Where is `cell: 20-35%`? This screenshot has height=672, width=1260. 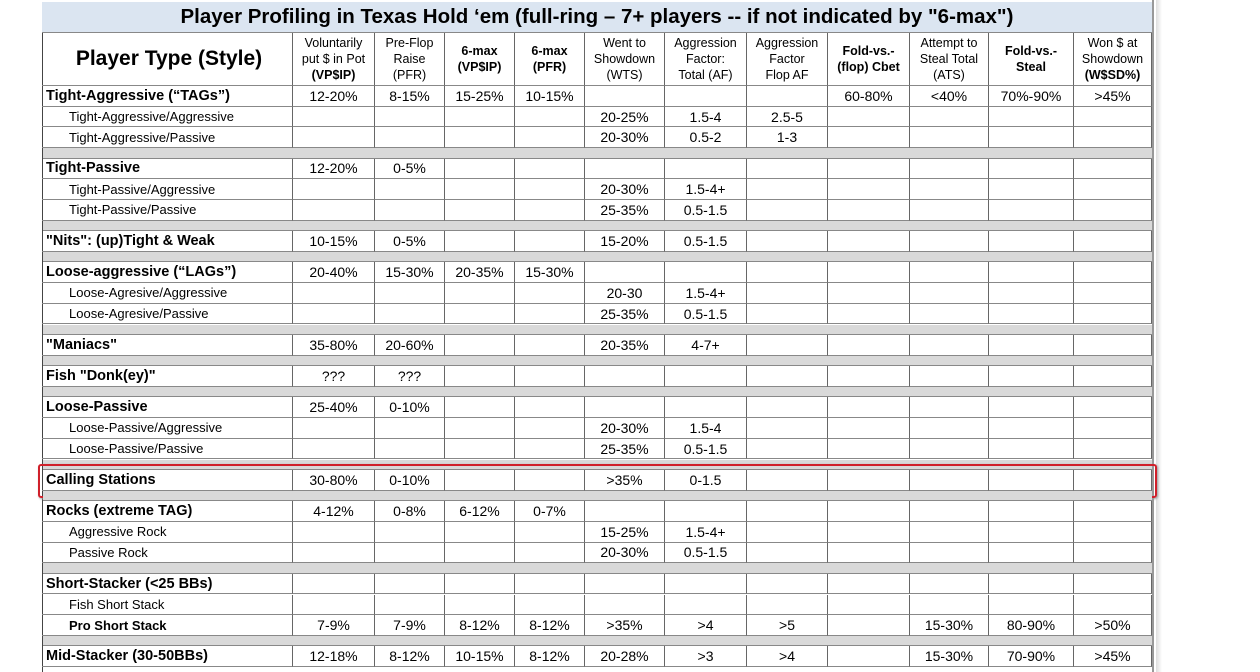 cell: 20-35% is located at coordinates (625, 345).